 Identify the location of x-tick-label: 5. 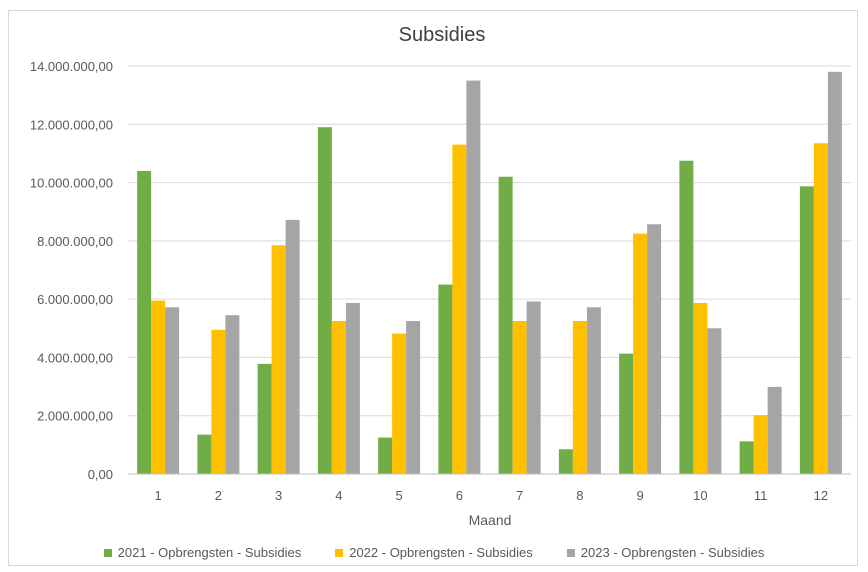
(399, 495).